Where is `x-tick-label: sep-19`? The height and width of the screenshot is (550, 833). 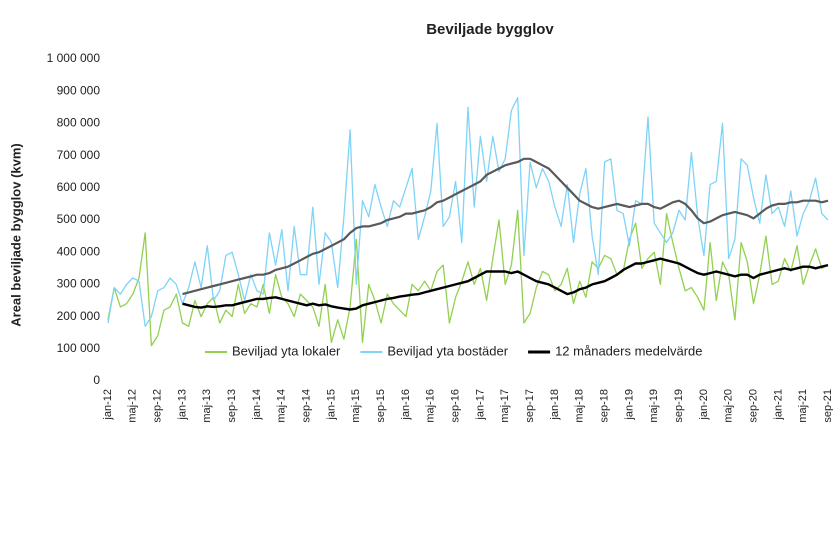
x-tick-label: sep-19 is located at coordinates (679, 406).